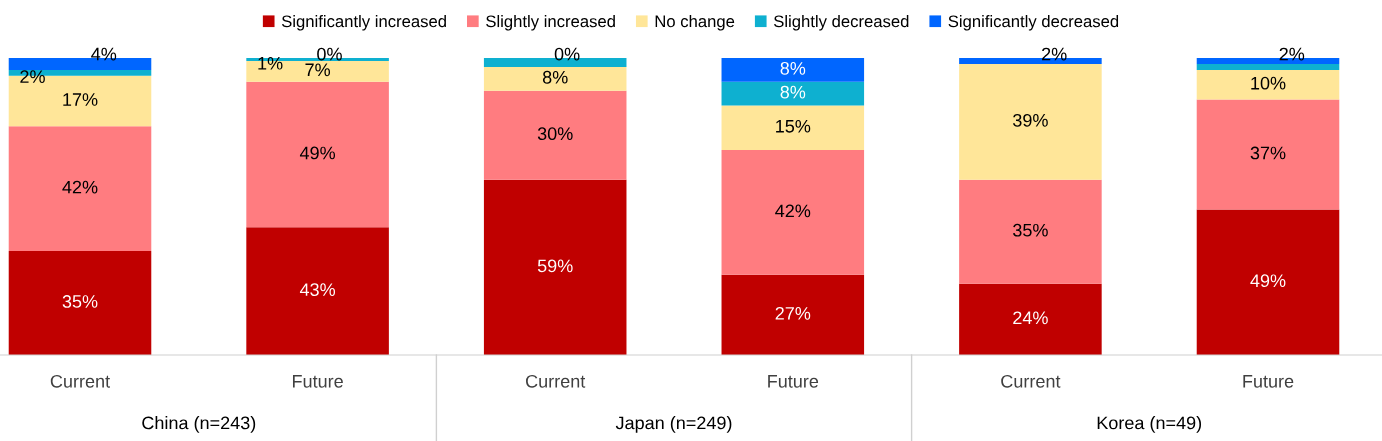 This screenshot has width=1382, height=441. What do you see at coordinates (841, 23) in the screenshot?
I see `legend-label: Slightly decreased` at bounding box center [841, 23].